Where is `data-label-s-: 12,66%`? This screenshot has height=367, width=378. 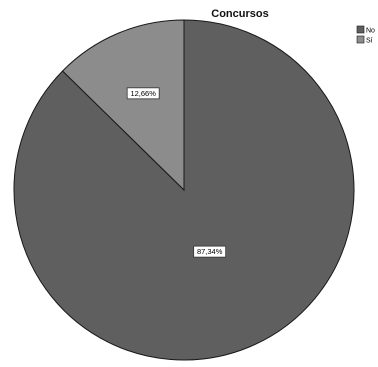 data-label-s-: 12,66% is located at coordinates (143, 93).